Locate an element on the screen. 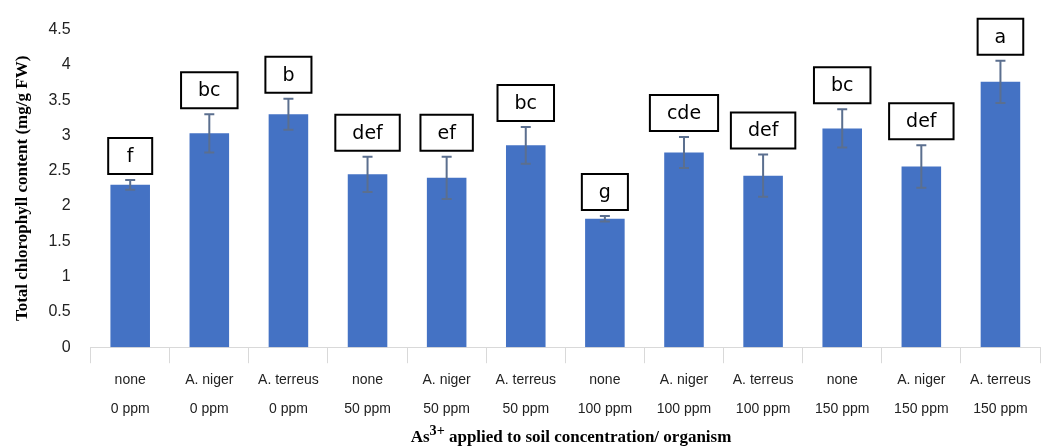 The image size is (1052, 448). x-tick-label: none 100 ppm is located at coordinates (605, 393).